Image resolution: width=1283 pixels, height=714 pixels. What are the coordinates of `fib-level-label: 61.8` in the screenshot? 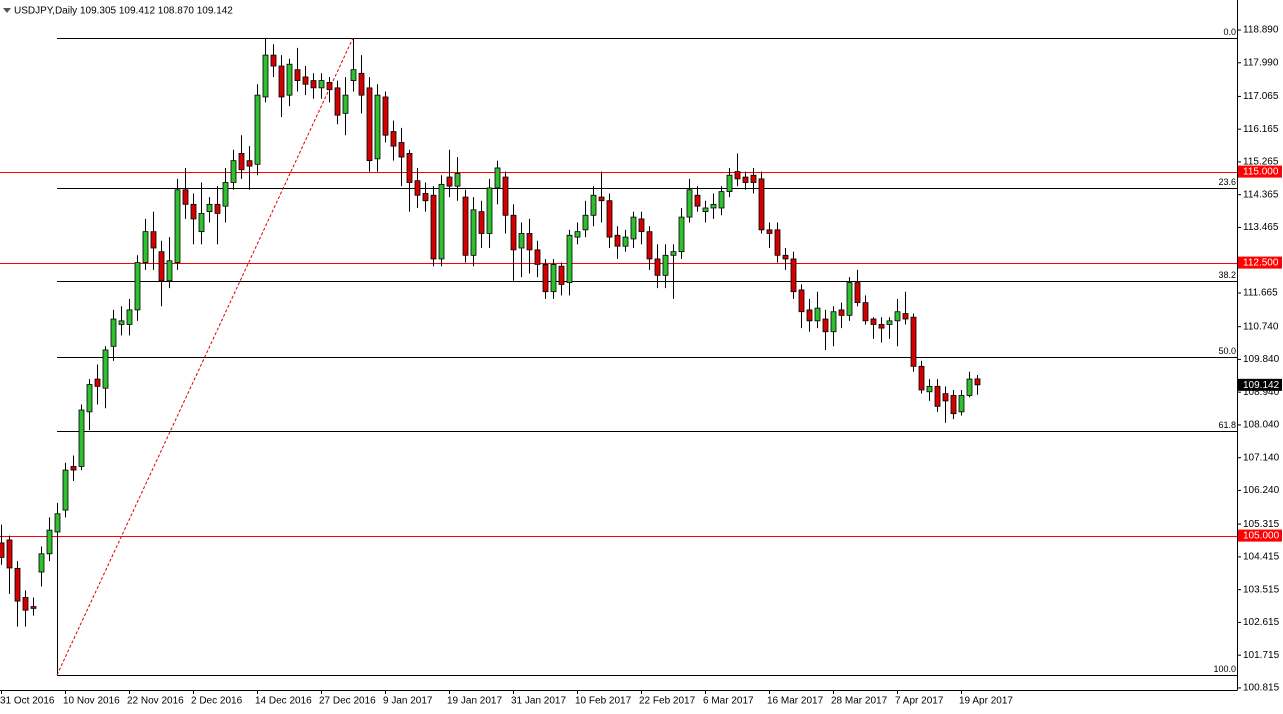 It's located at (1227, 425).